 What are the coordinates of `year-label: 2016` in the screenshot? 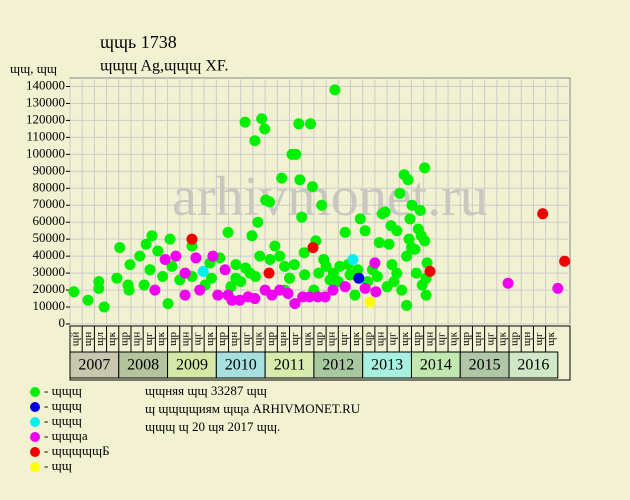 It's located at (533, 365).